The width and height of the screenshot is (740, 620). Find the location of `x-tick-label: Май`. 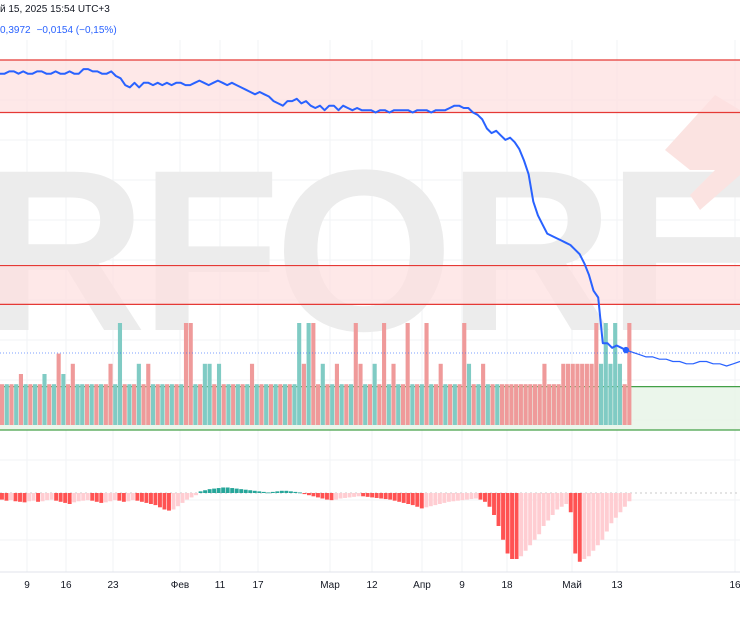

x-tick-label: Май is located at coordinates (572, 585).